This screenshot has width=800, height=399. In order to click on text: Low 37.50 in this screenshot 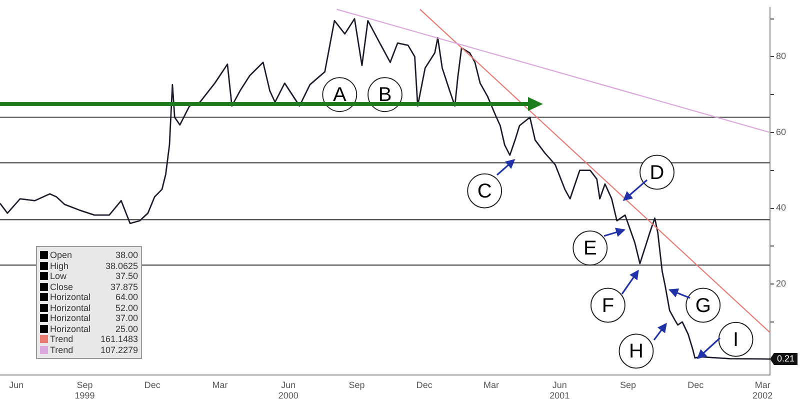, I will do `click(94, 276)`.